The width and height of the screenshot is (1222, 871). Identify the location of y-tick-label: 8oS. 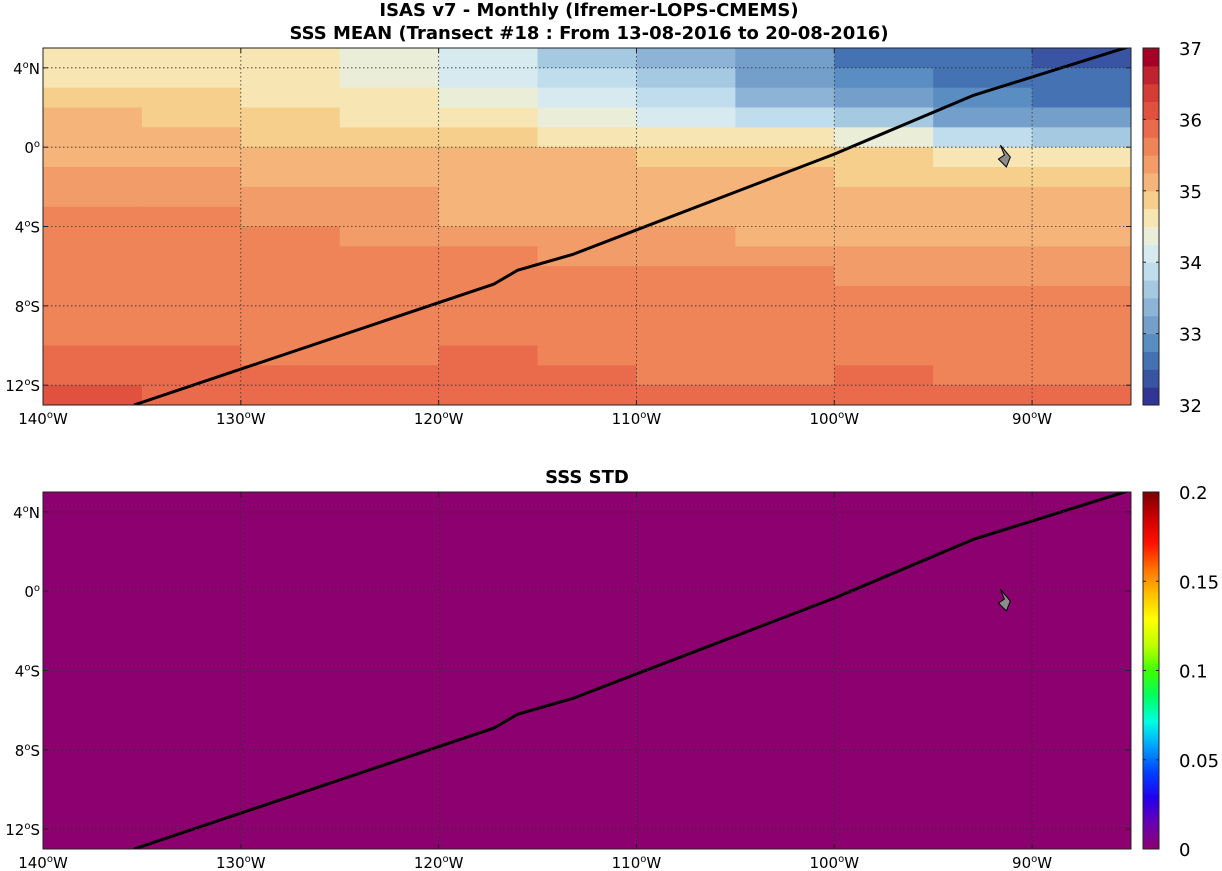
(27, 751).